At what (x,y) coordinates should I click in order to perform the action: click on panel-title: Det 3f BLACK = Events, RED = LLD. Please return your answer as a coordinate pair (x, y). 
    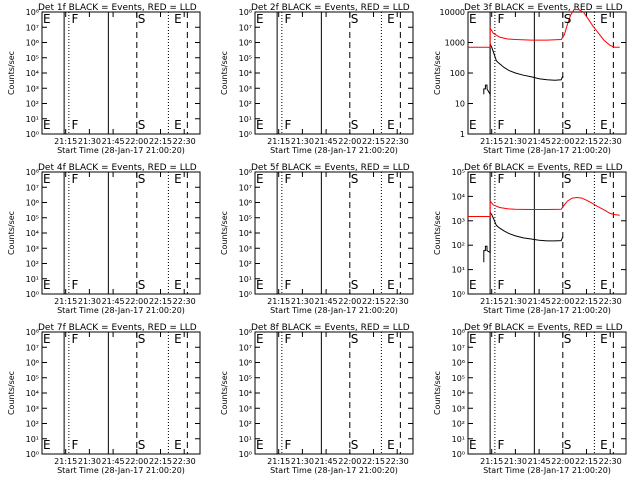
    Looking at the image, I should click on (543, 8).